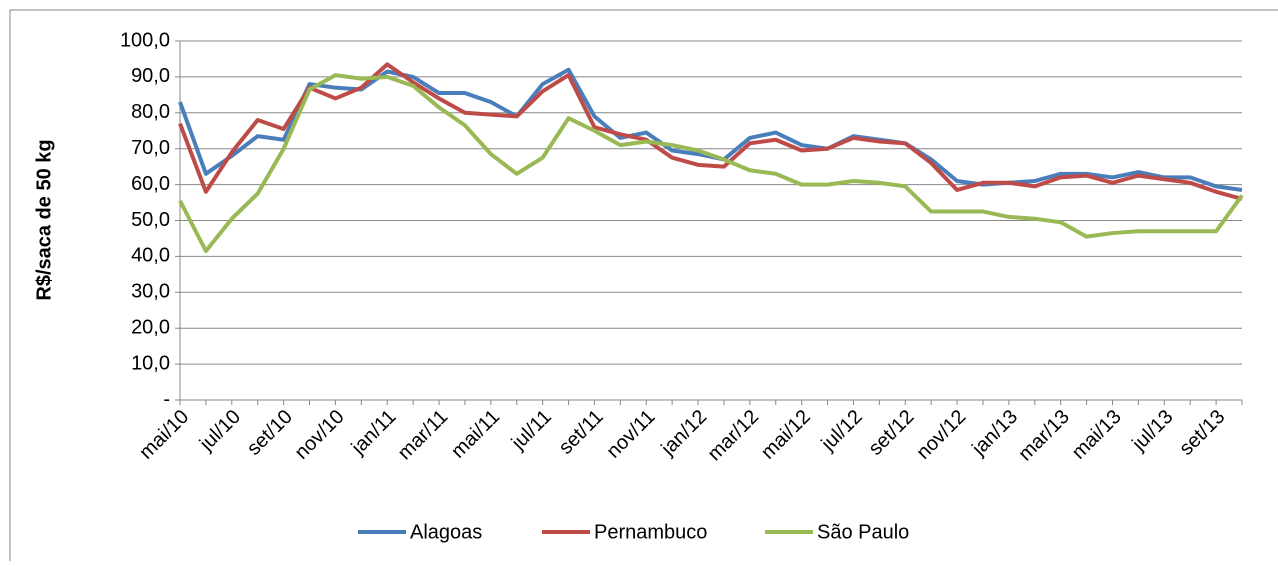 This screenshot has width=1278, height=566. Describe the element at coordinates (842, 431) in the screenshot. I see `x-tick-label: jul/12` at that location.